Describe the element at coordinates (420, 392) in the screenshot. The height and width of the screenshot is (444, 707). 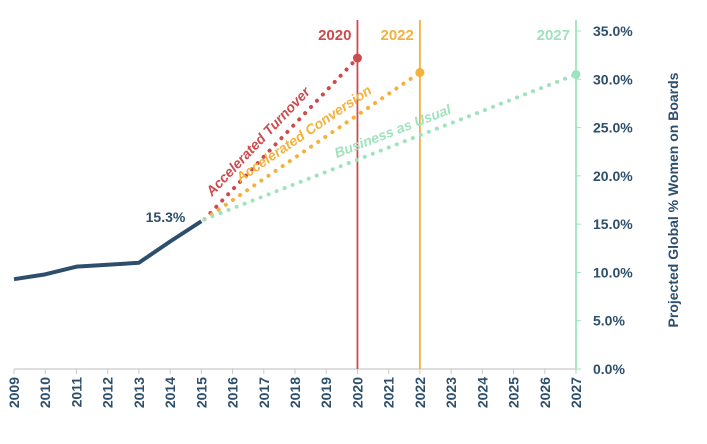
I see `x-tick-label: 2022` at that location.